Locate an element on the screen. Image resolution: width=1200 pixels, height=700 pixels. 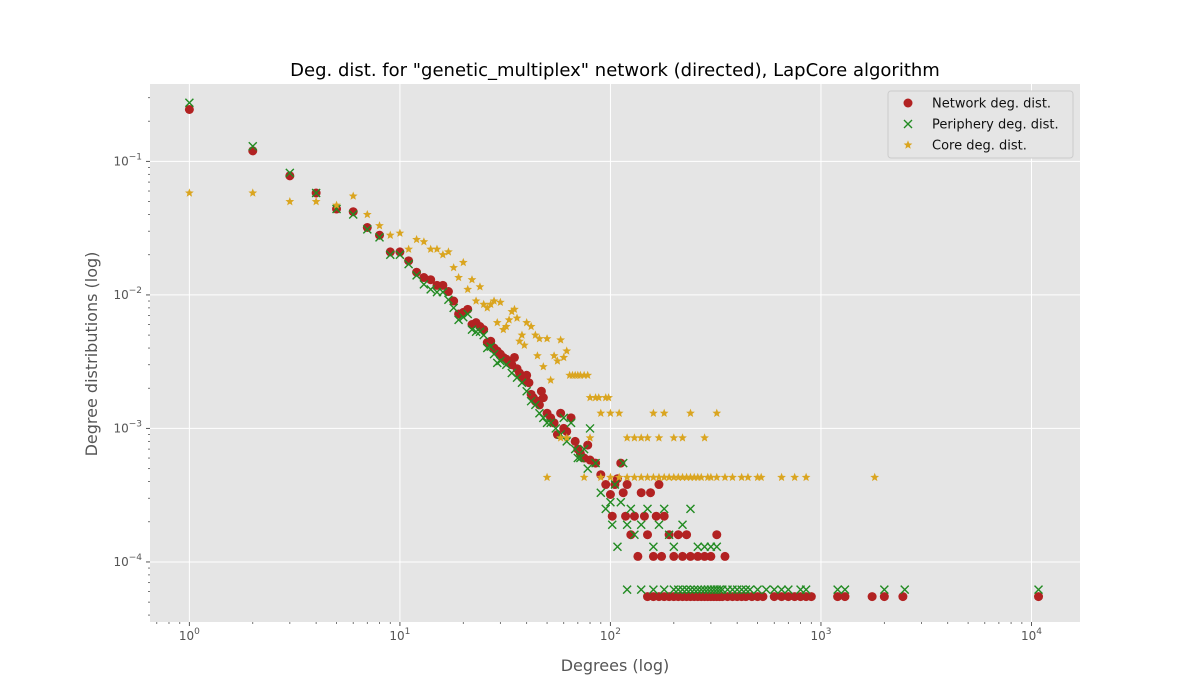
x-tick-label: 101 is located at coordinates (399, 635).